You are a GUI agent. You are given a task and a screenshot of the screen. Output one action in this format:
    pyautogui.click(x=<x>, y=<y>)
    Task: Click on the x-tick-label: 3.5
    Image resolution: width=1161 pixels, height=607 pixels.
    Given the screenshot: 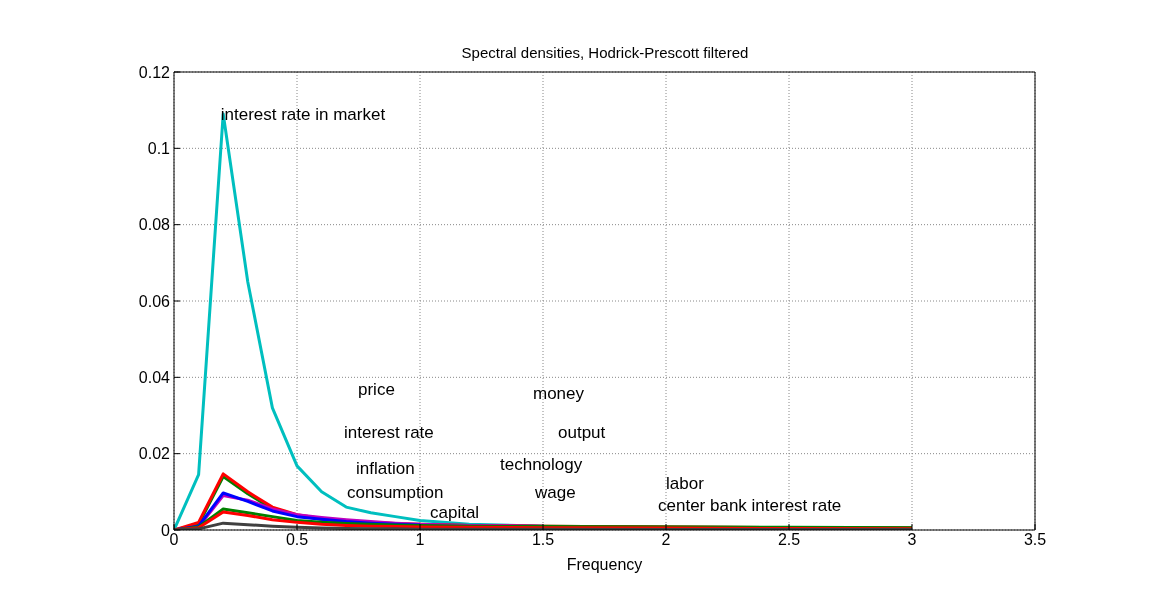 What is the action you would take?
    pyautogui.click(x=1035, y=540)
    